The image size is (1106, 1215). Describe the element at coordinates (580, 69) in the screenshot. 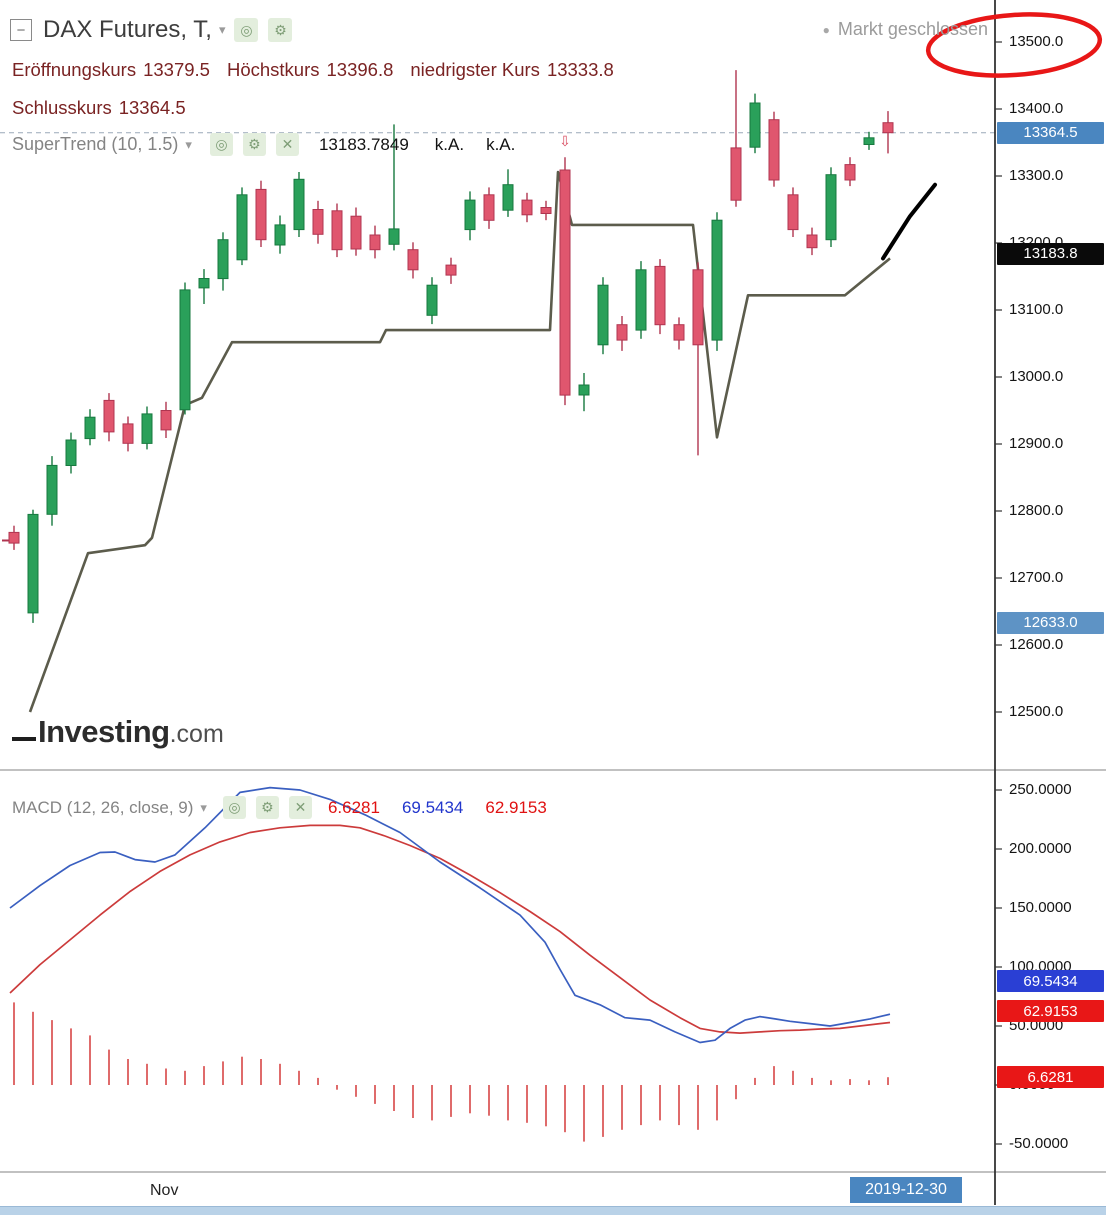

I see `low-value: 13333.8` at that location.